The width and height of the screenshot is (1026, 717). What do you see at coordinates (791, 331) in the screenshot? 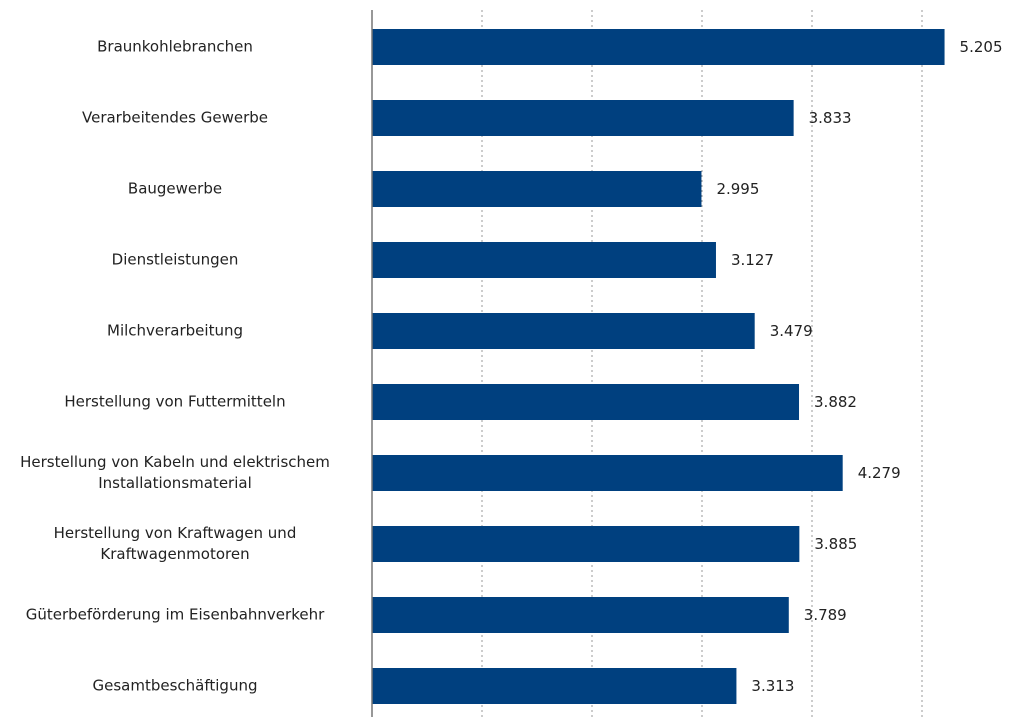
I see `value-label: 3.479` at bounding box center [791, 331].